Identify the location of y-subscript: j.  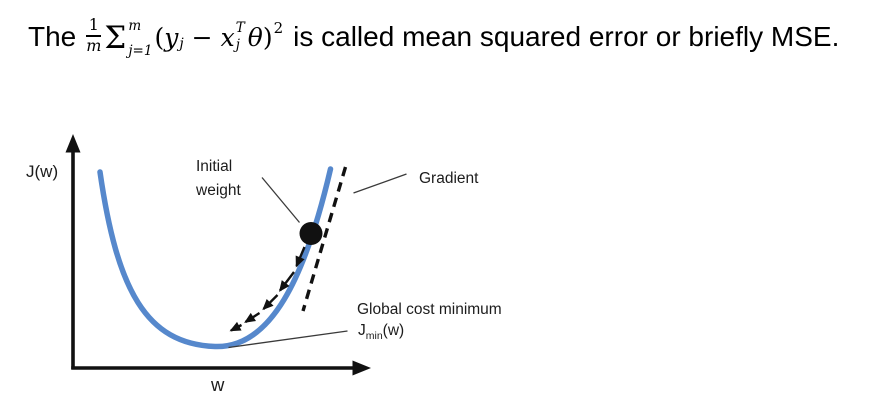
(181, 44).